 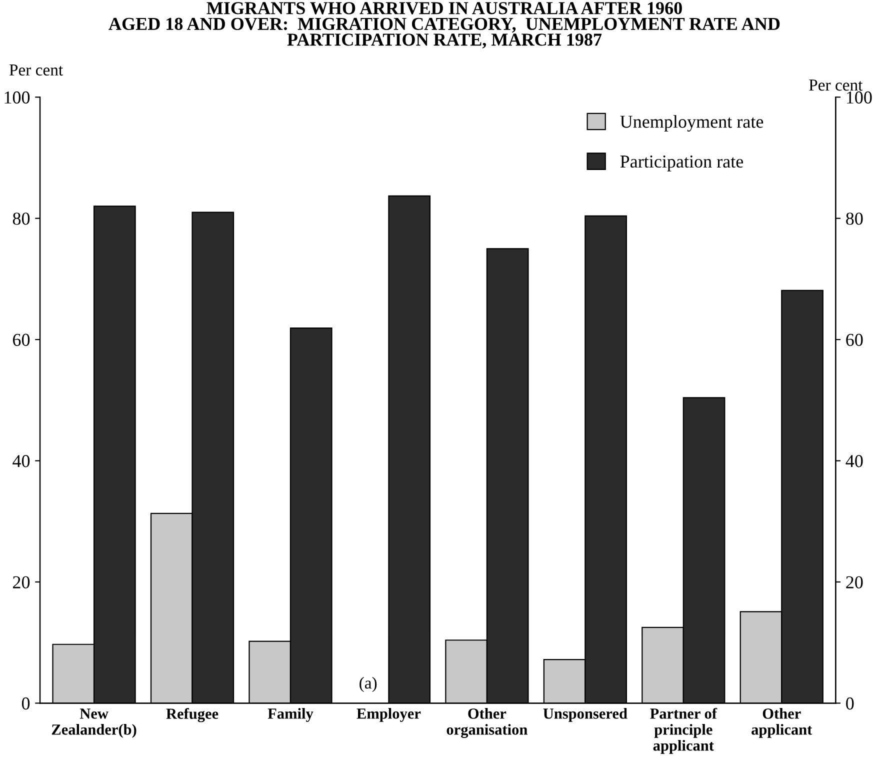 I want to click on y2-tick-label: 40, so click(x=854, y=461).